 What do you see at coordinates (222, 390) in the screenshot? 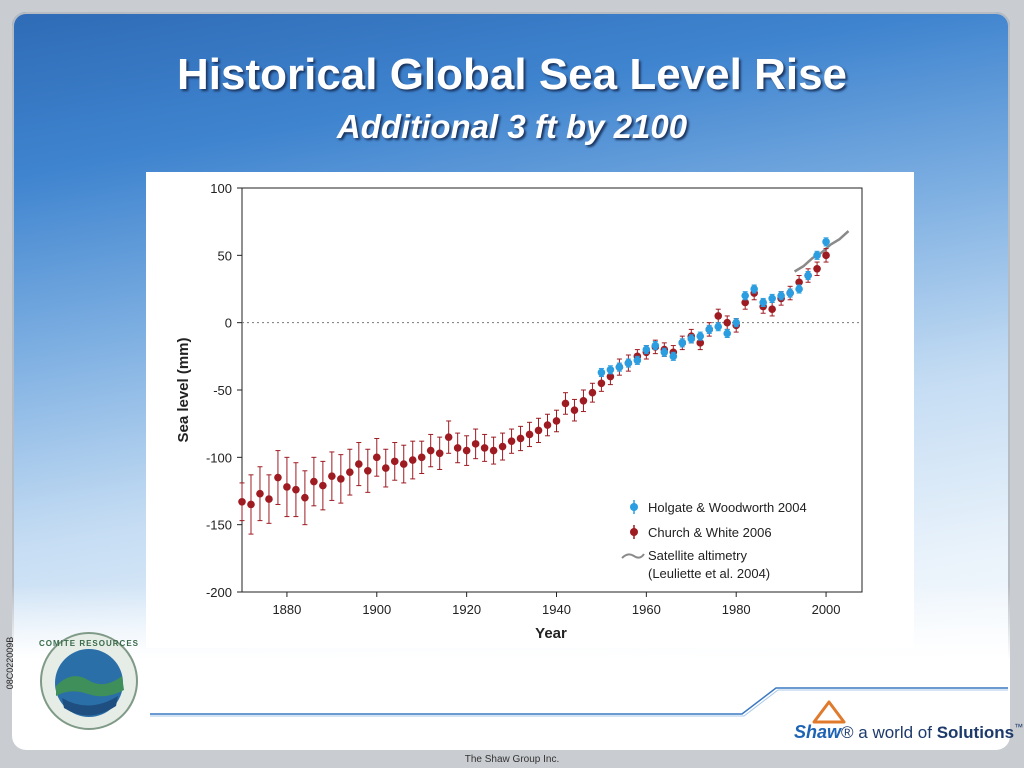
I see `y-tick-label: -50` at bounding box center [222, 390].